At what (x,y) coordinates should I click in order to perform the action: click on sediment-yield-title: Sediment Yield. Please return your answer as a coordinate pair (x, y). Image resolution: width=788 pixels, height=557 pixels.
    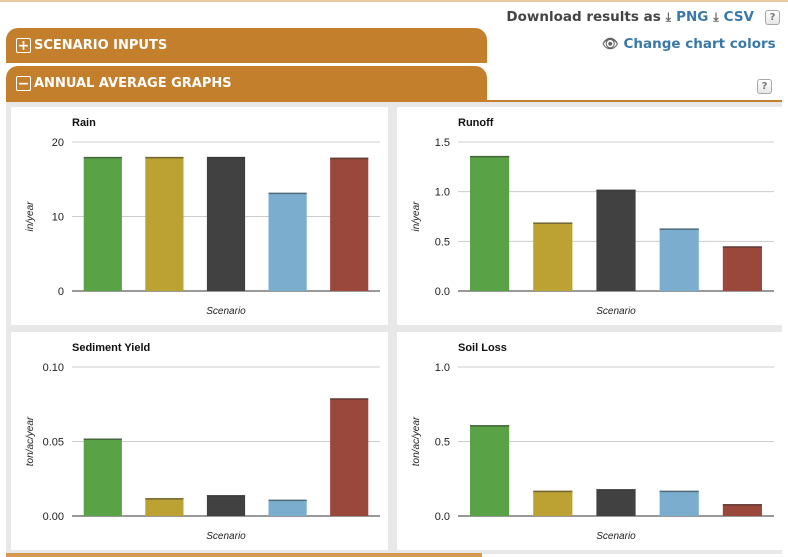
    Looking at the image, I should click on (111, 348).